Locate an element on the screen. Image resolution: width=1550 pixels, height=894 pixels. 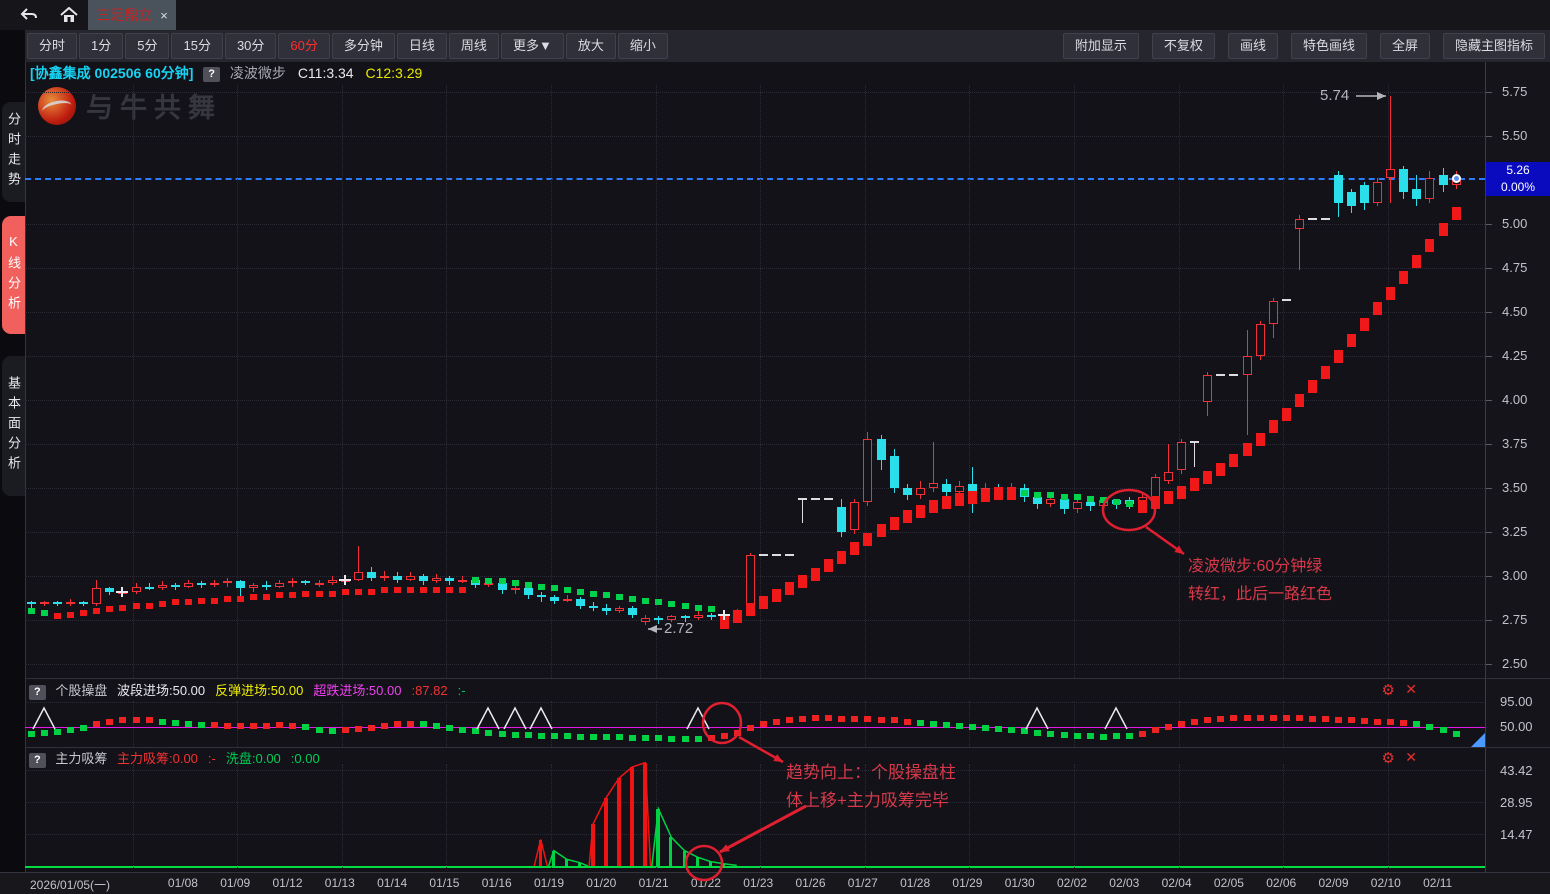
sidebar-tab-K线分析: K线分析 is located at coordinates (13, 275).